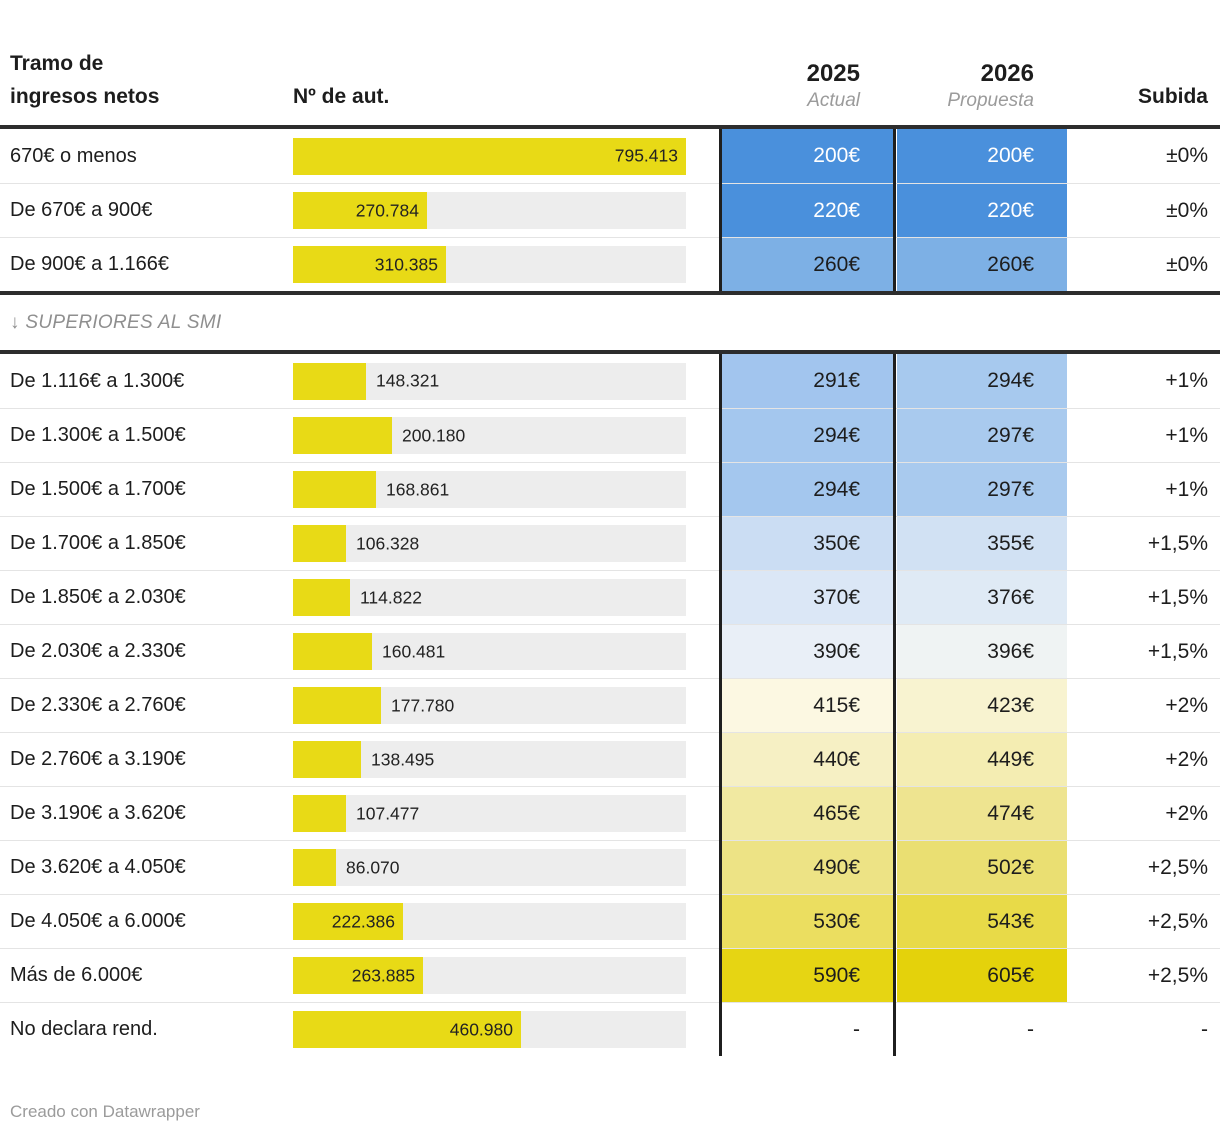 The height and width of the screenshot is (1134, 1220). Describe the element at coordinates (982, 543) in the screenshot. I see `quota-2026-cell: 355€` at that location.